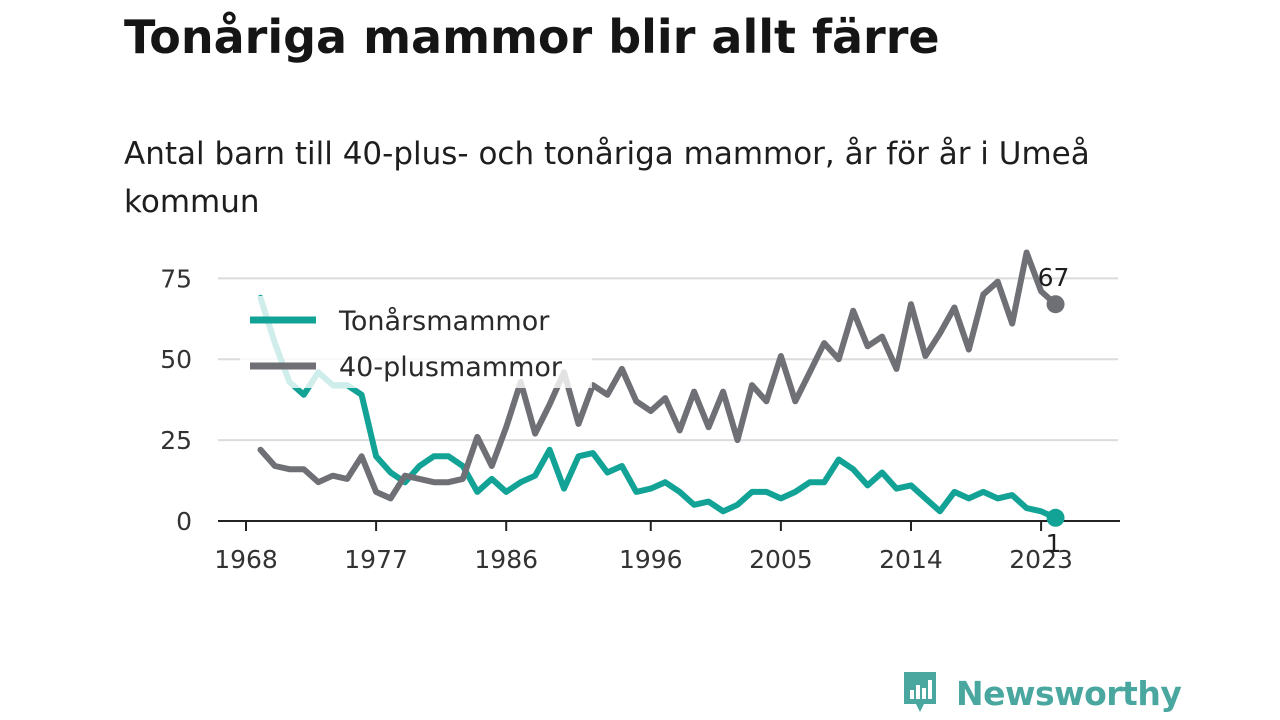 This screenshot has width=1280, height=720. Describe the element at coordinates (246, 559) in the screenshot. I see `x-tick-label: 1968` at that location.